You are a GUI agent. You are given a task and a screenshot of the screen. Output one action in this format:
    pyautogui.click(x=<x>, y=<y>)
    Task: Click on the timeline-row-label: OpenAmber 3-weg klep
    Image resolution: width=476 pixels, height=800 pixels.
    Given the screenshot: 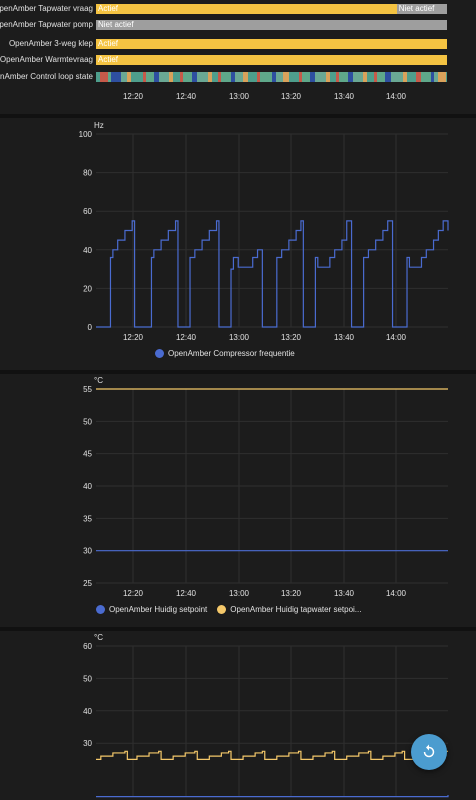 What is the action you would take?
    pyautogui.click(x=50, y=43)
    